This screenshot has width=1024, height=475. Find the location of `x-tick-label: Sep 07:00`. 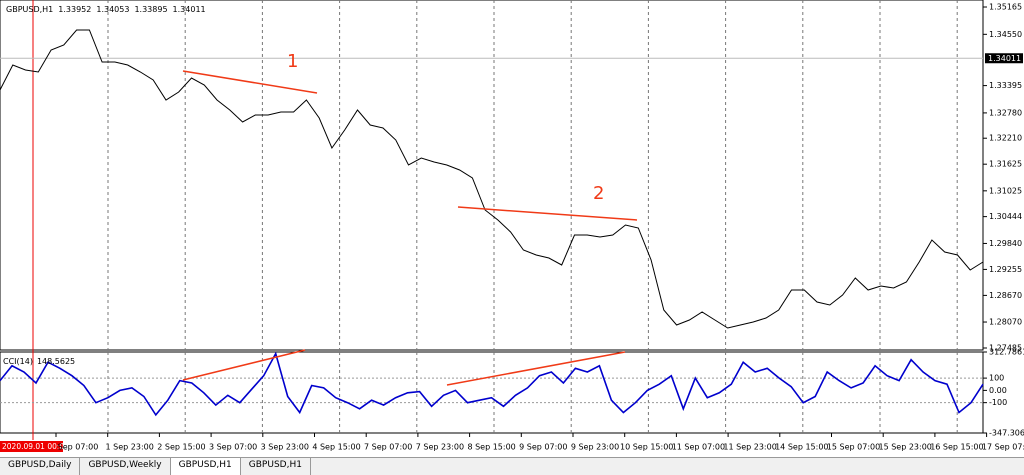

x-tick-label: Sep 07:00 is located at coordinates (78, 447).